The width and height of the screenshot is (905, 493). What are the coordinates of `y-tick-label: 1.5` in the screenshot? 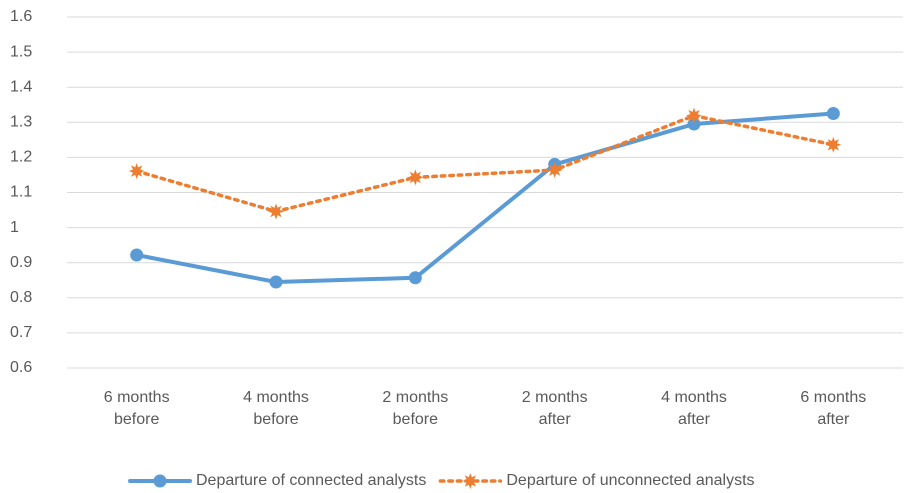 It's located at (21, 51).